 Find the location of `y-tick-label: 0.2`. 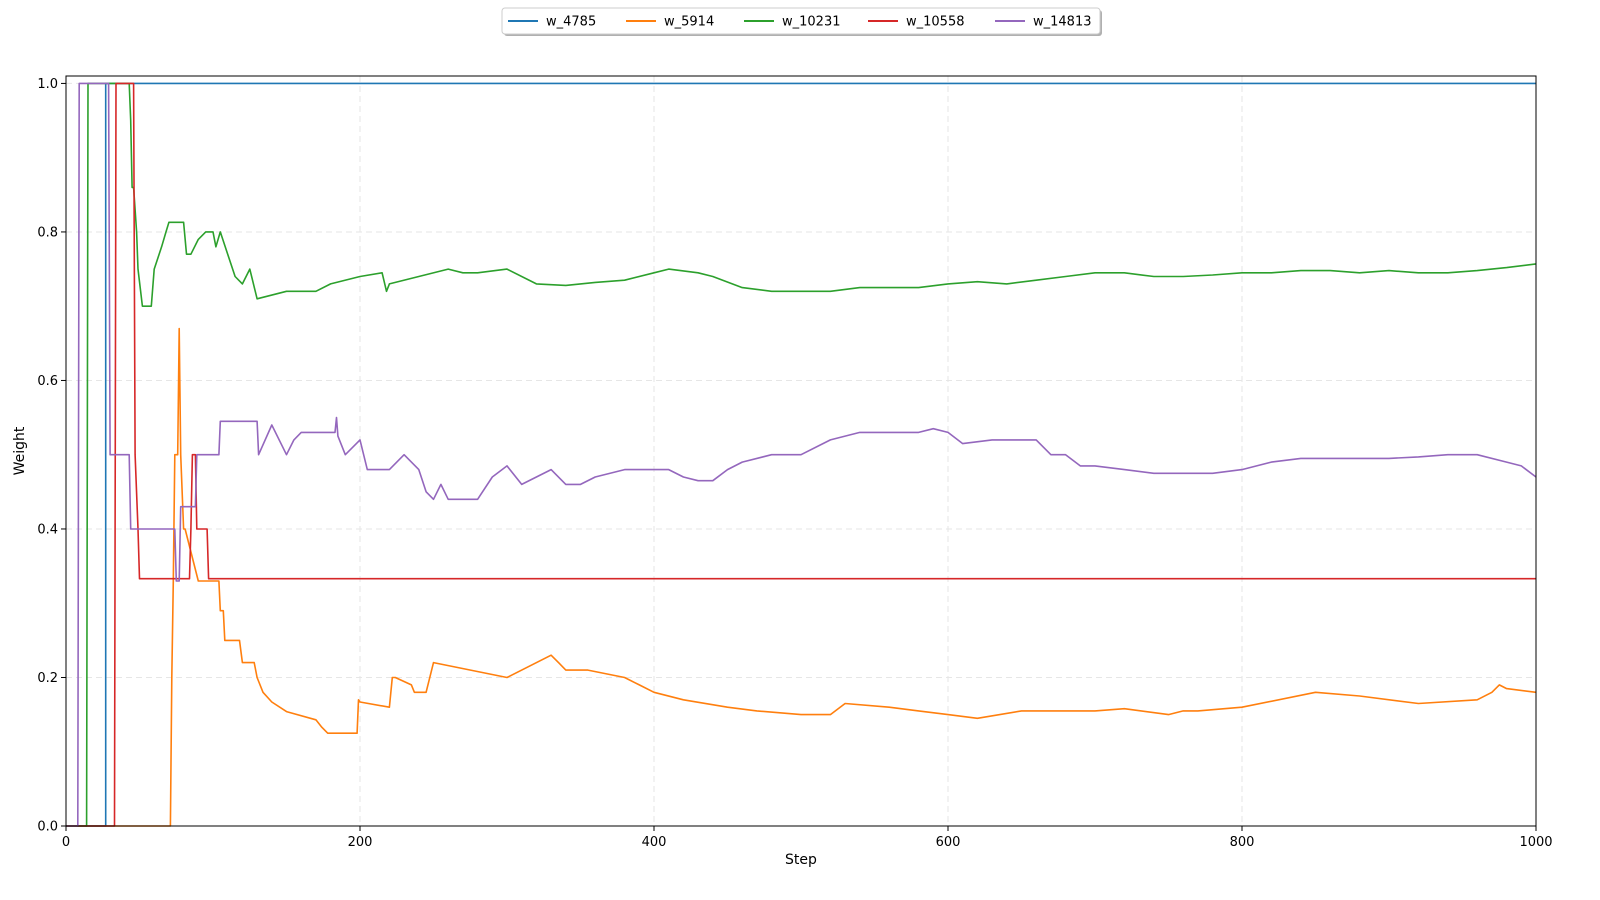

y-tick-label: 0.2 is located at coordinates (47, 678).